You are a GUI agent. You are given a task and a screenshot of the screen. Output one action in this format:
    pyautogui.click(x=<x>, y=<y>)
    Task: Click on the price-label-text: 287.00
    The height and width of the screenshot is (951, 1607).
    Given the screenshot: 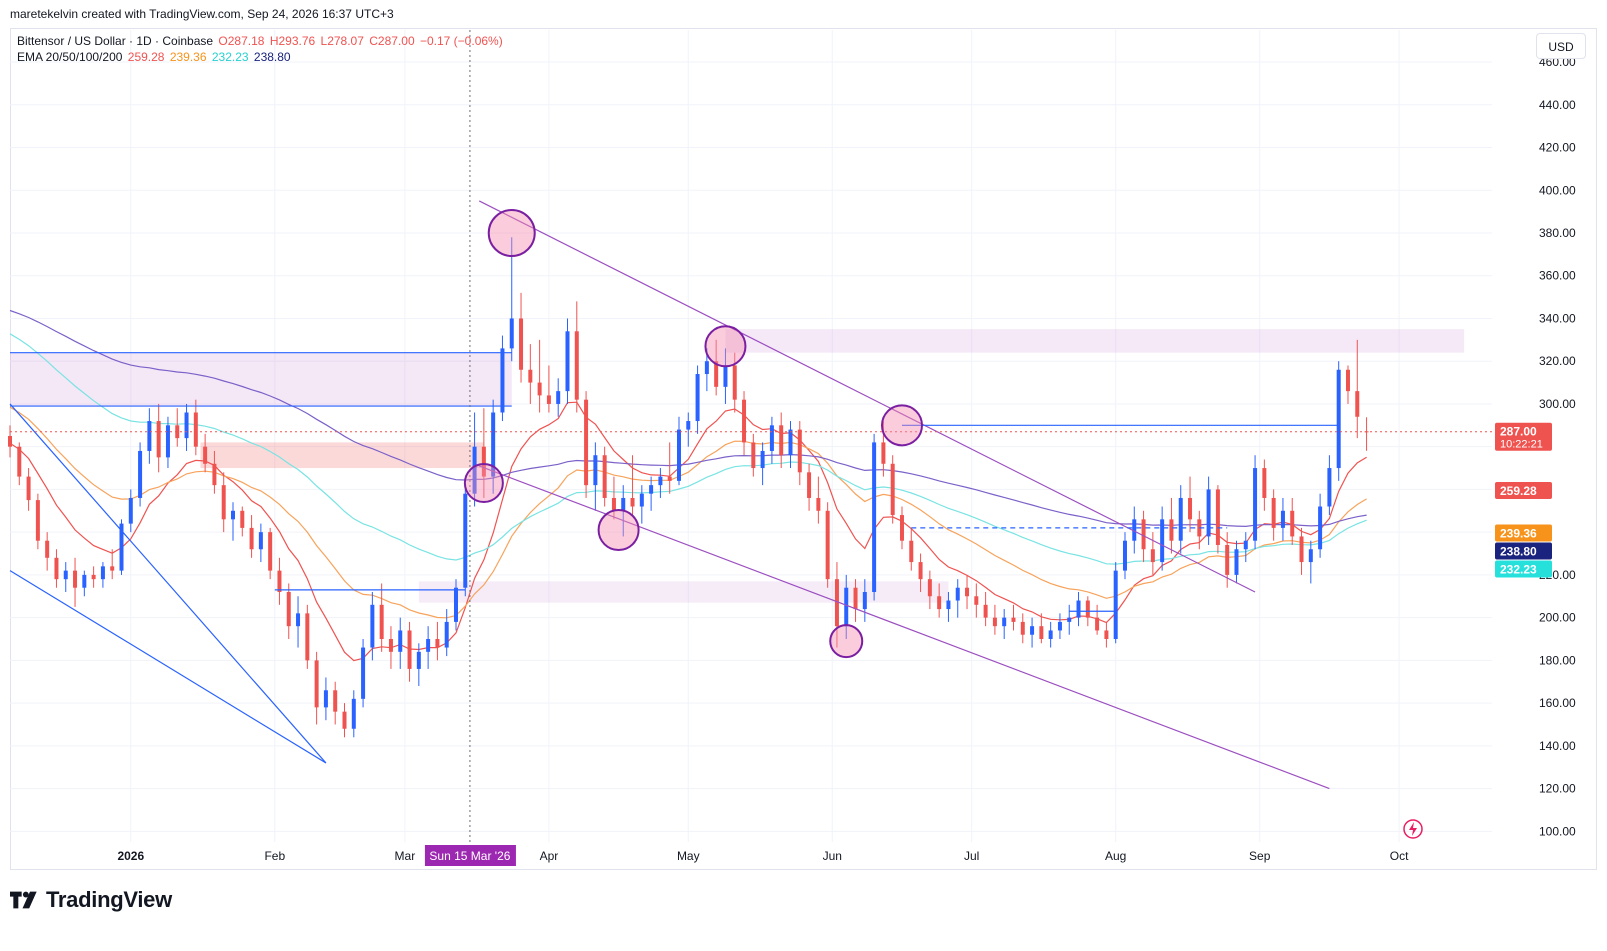 What is the action you would take?
    pyautogui.click(x=1518, y=432)
    